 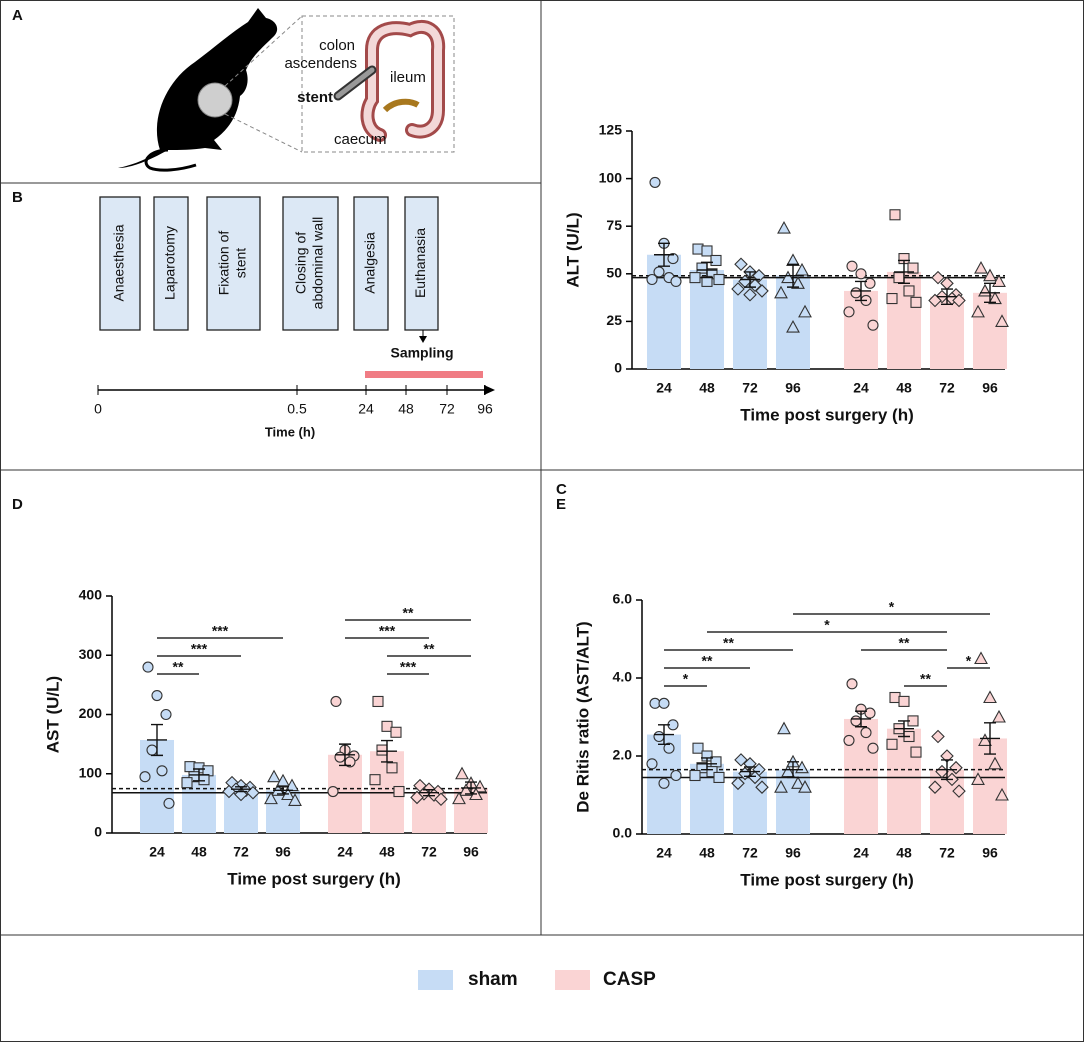 What do you see at coordinates (614, 225) in the screenshot?
I see `y-tick-label: 75` at bounding box center [614, 225].